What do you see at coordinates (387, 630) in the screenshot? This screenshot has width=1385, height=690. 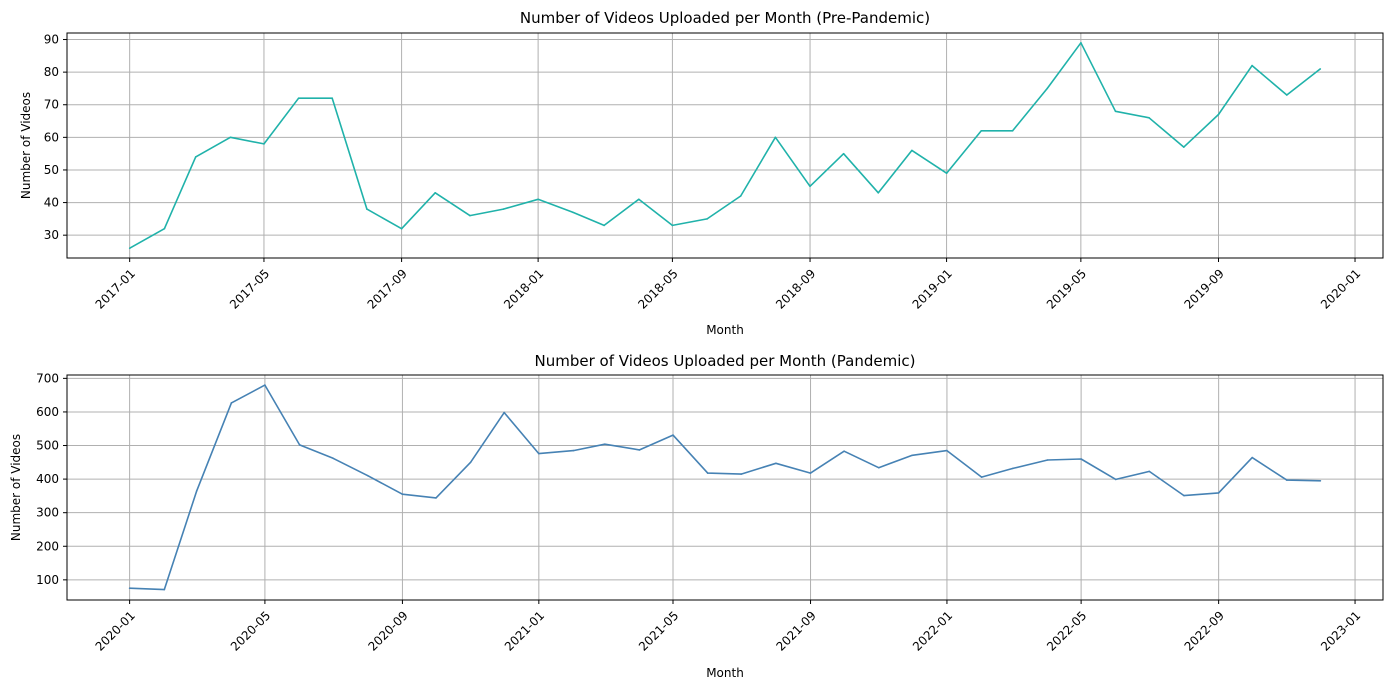 I see `x-tick-label: 2020-09` at bounding box center [387, 630].